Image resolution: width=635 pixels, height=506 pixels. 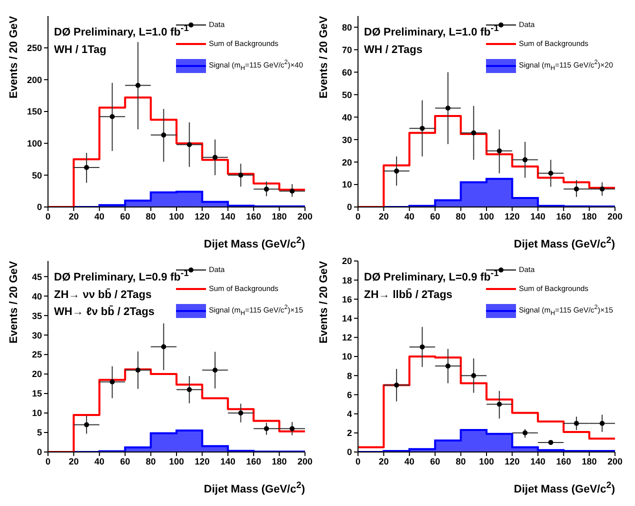 What do you see at coordinates (103, 295) in the screenshot?
I see `text: ZH→ νν bb̄ / 2Tags` at bounding box center [103, 295].